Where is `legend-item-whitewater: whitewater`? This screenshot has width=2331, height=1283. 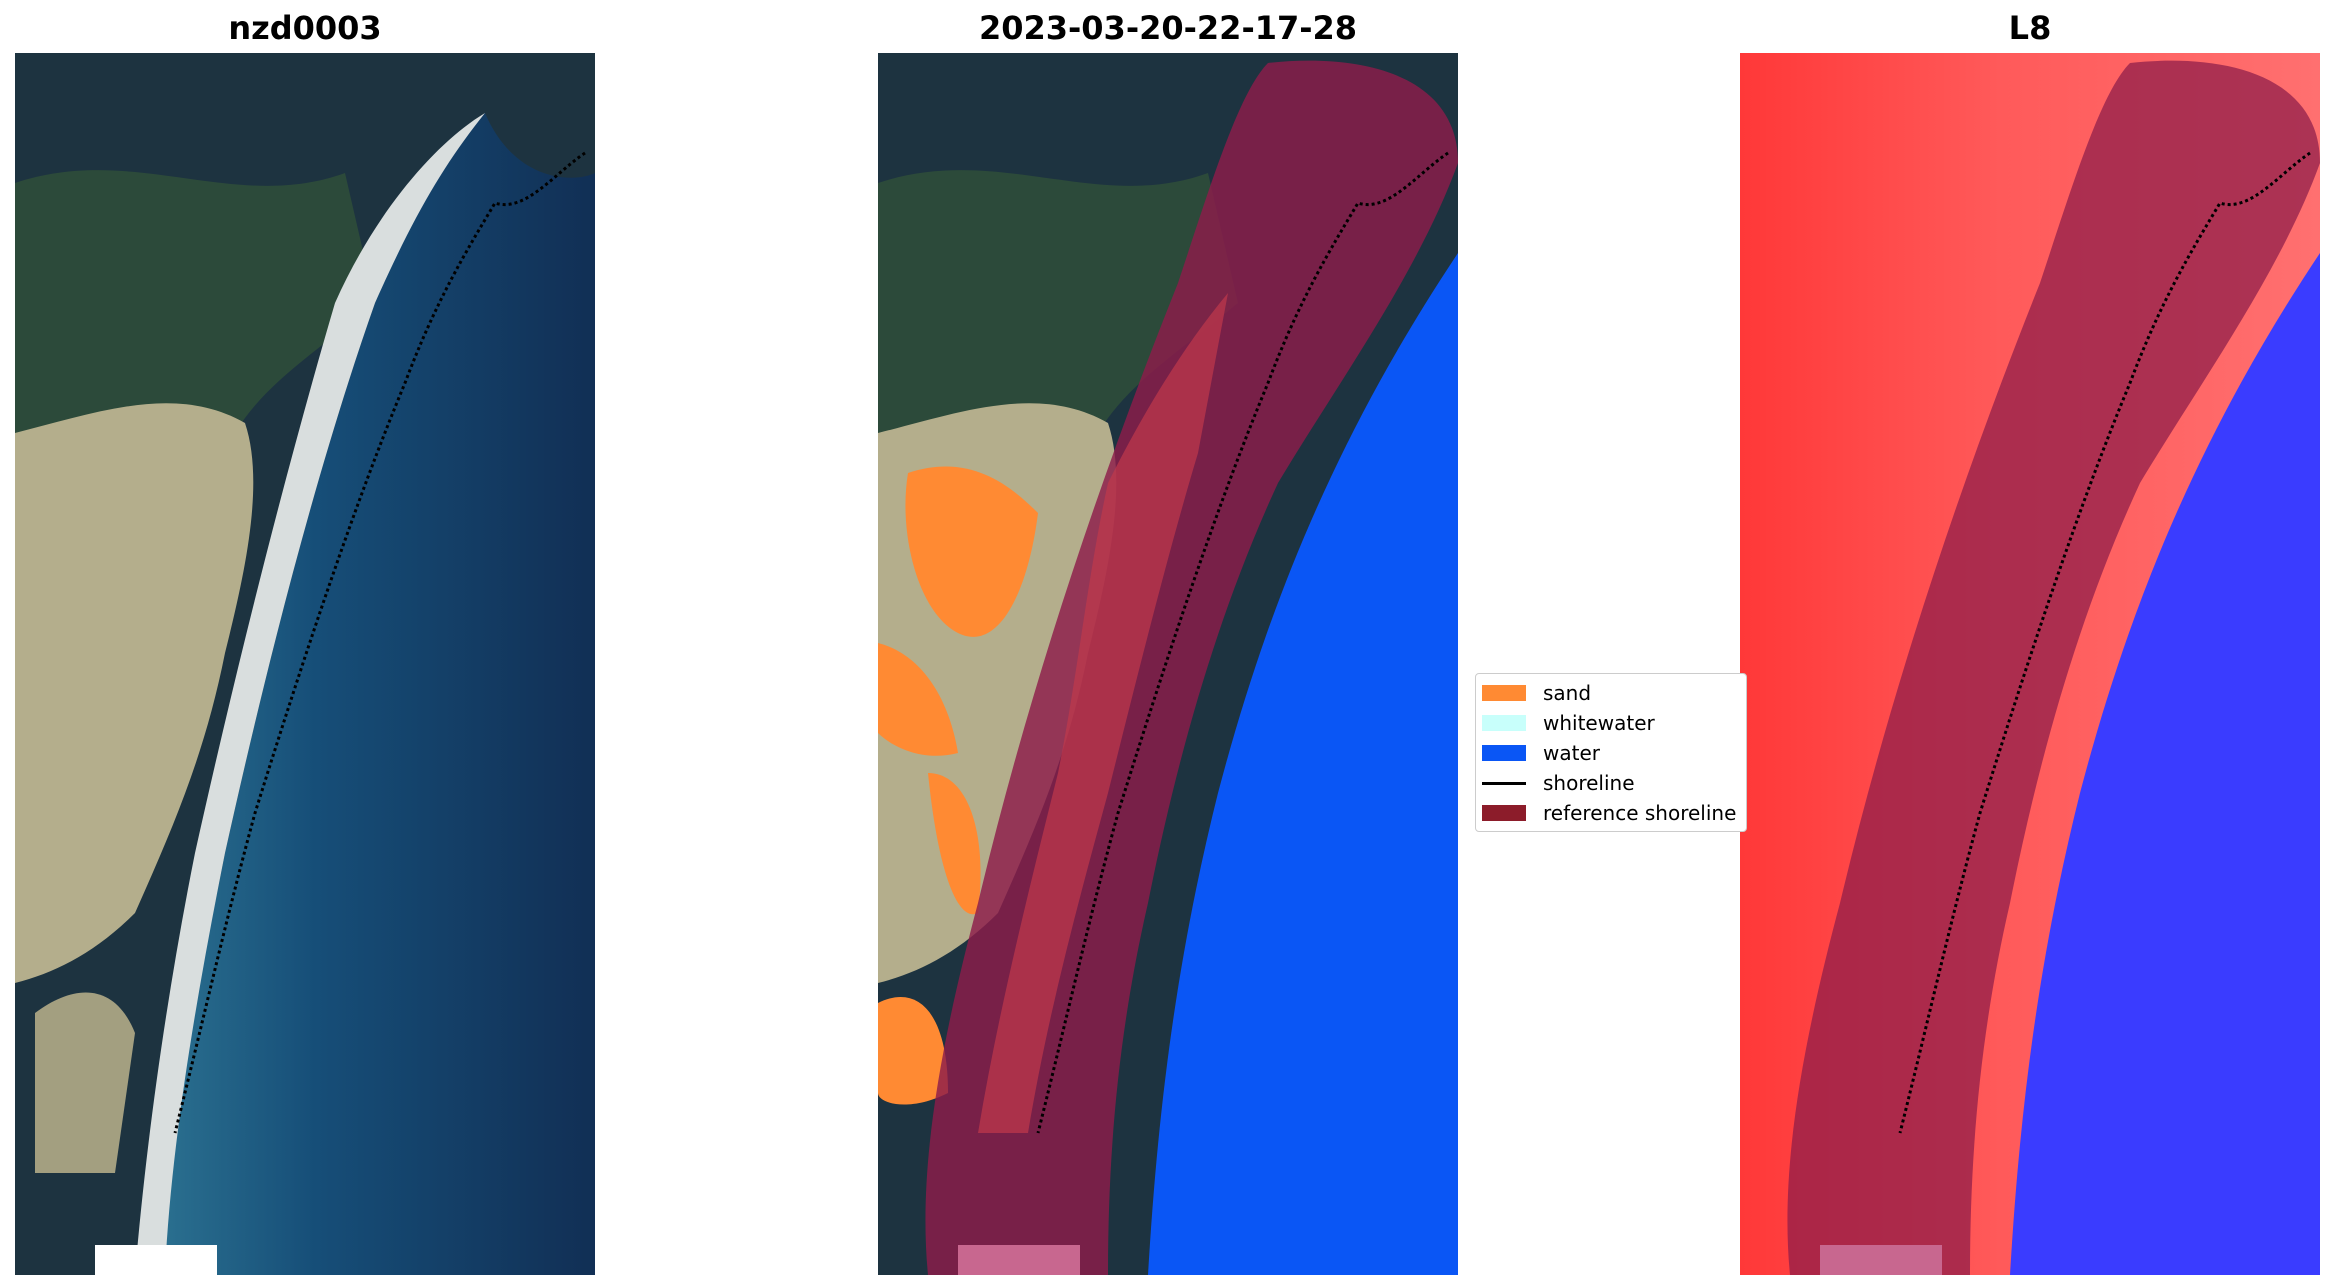 legend-item-whitewater: whitewater is located at coordinates (1568, 723).